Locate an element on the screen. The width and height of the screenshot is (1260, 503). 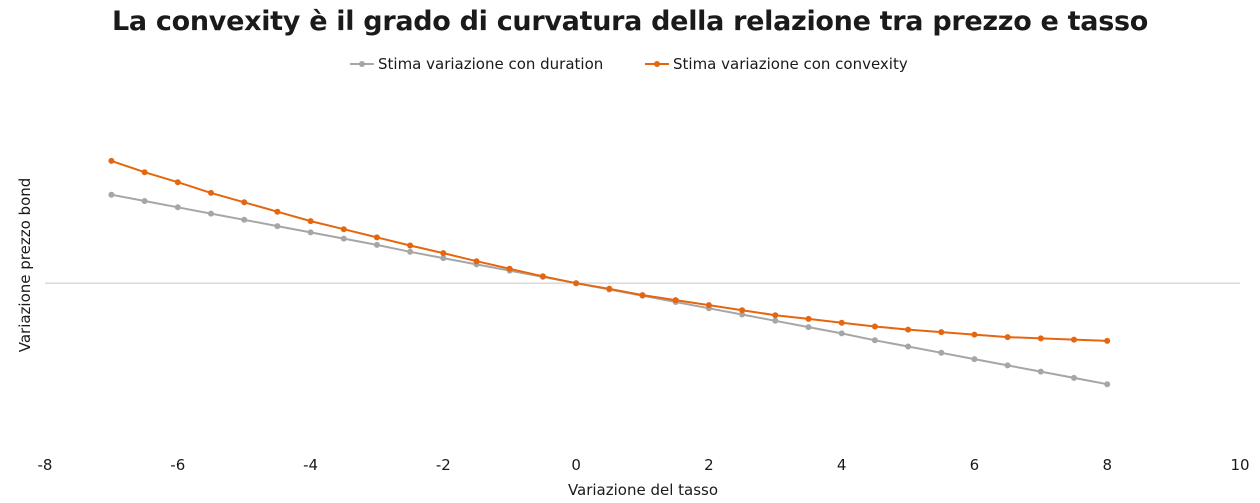
x-axis-ticks: -8 -6 -4 -2 0 2 4 6 8 10 is located at coordinates (644, 465).